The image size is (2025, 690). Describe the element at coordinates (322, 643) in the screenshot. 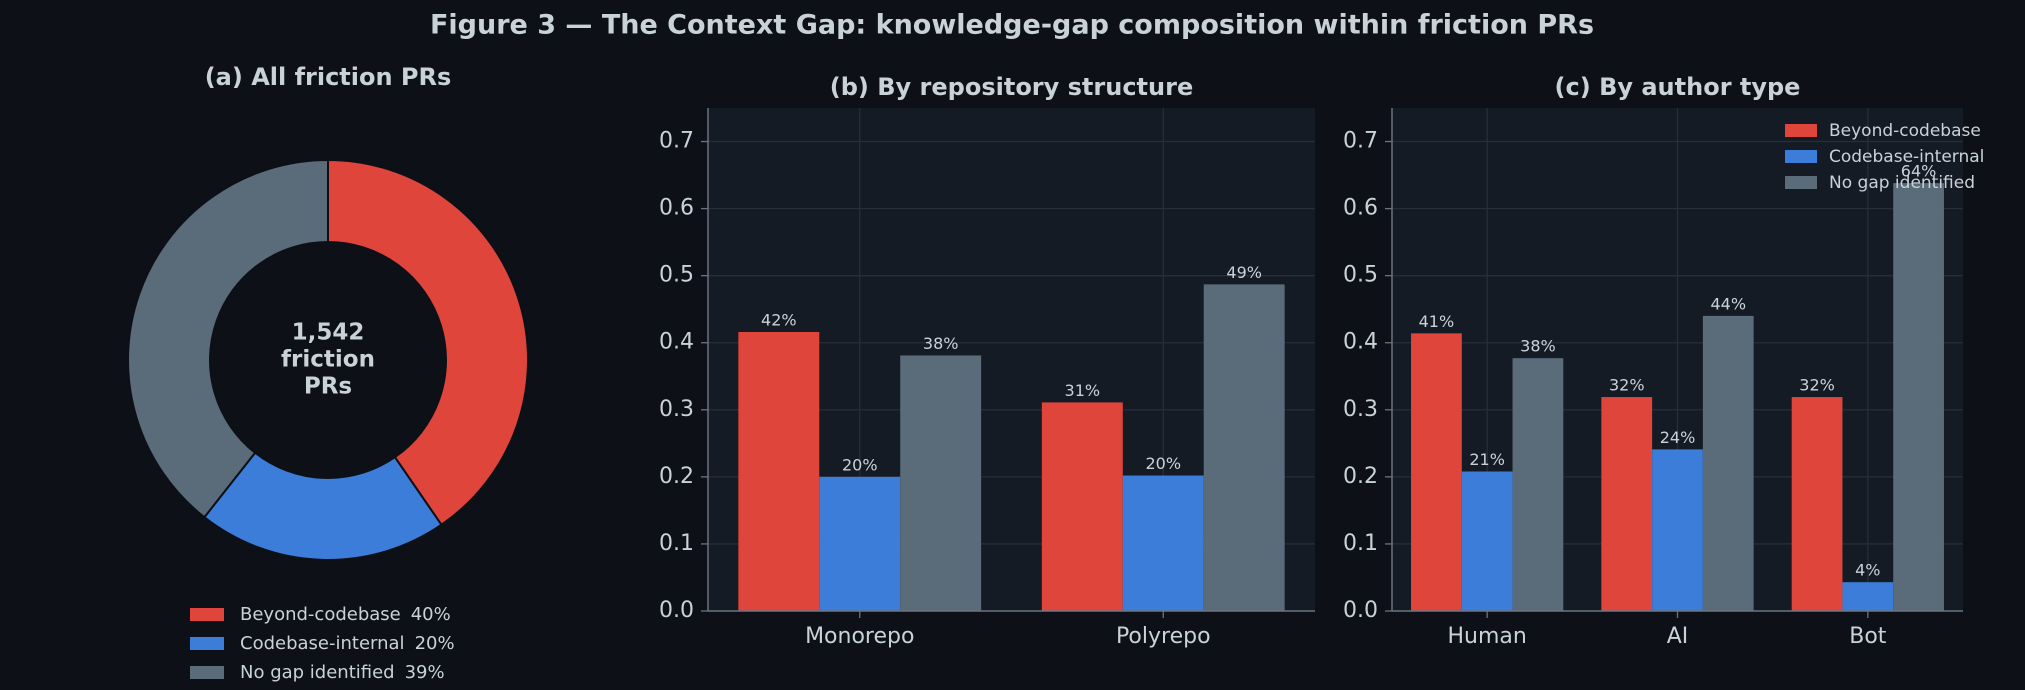

I see `legend-name: Codebase-internal` at that location.